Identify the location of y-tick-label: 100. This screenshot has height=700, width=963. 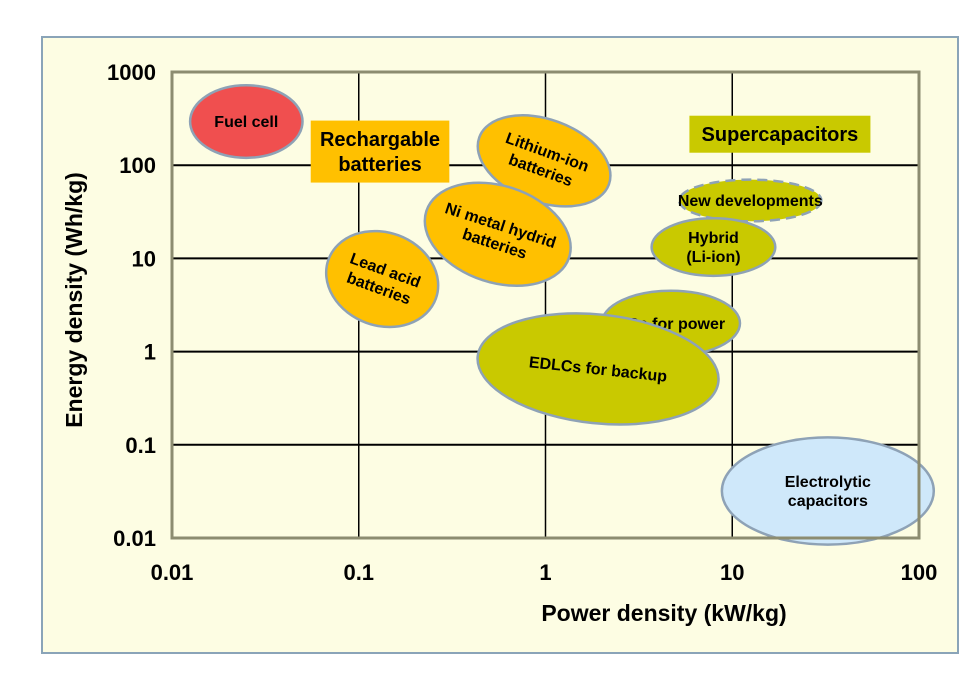
(137, 165).